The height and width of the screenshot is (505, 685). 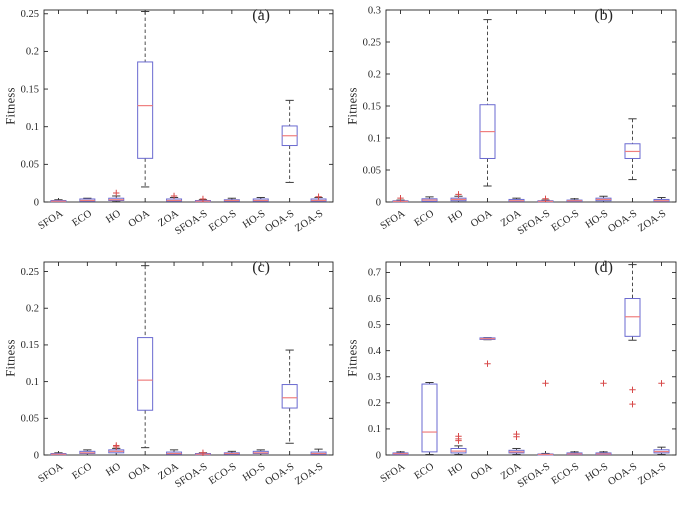 What do you see at coordinates (374, 325) in the screenshot?
I see `svg-text: 0.5` at bounding box center [374, 325].